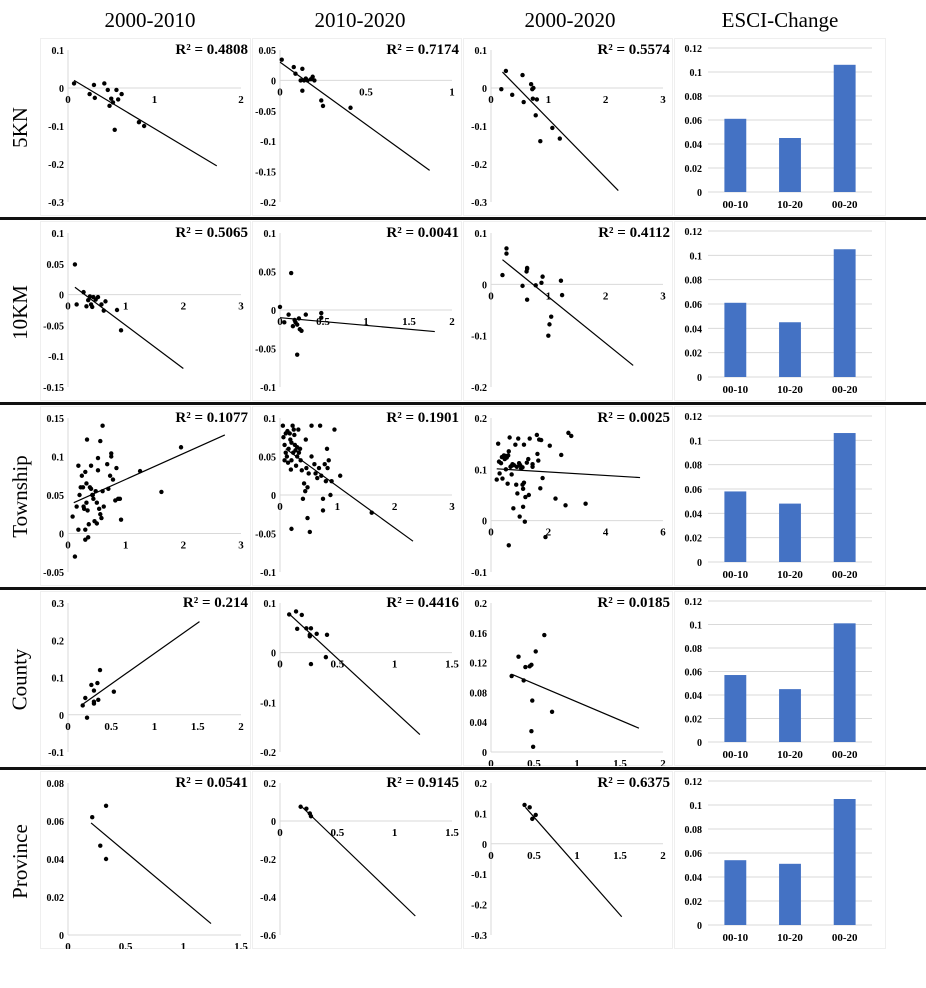 The height and width of the screenshot is (988, 926). Describe the element at coordinates (790, 715) in the screenshot. I see `bar` at that location.